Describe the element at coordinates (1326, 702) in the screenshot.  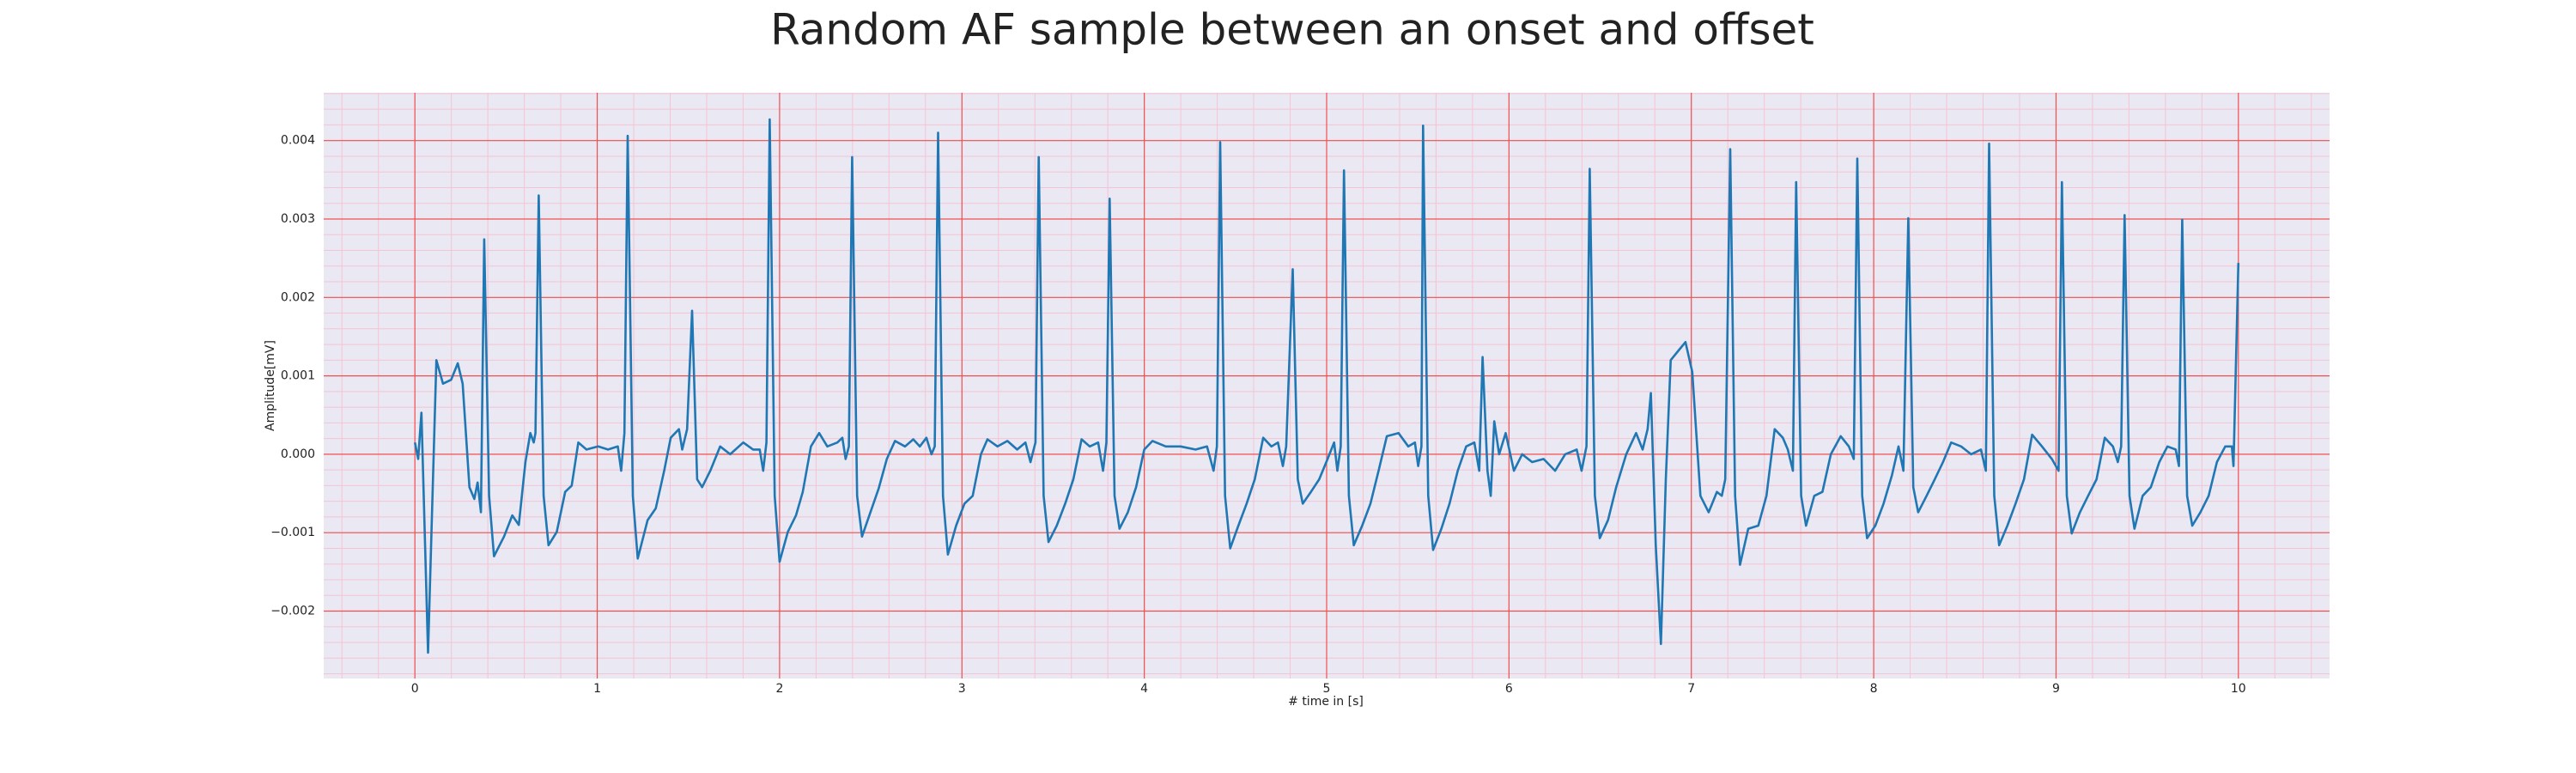
I see `x-axis-label: # time in [s]` at that location.